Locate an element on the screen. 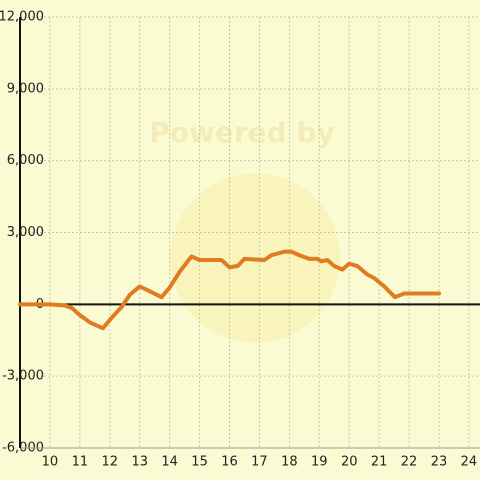 Image resolution: width=480 pixels, height=480 pixels. x-tick-label: 10 is located at coordinates (50, 462).